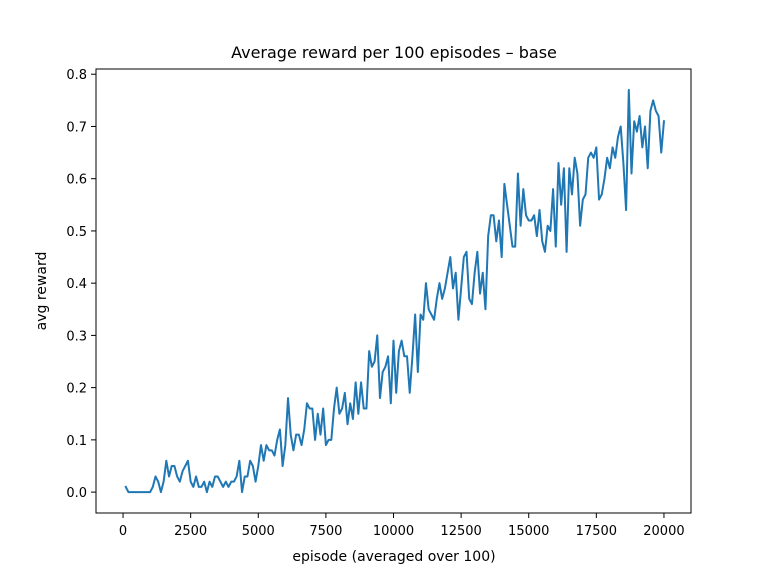  I want to click on x-axis-label: episode (averaged over 100), so click(393, 557).